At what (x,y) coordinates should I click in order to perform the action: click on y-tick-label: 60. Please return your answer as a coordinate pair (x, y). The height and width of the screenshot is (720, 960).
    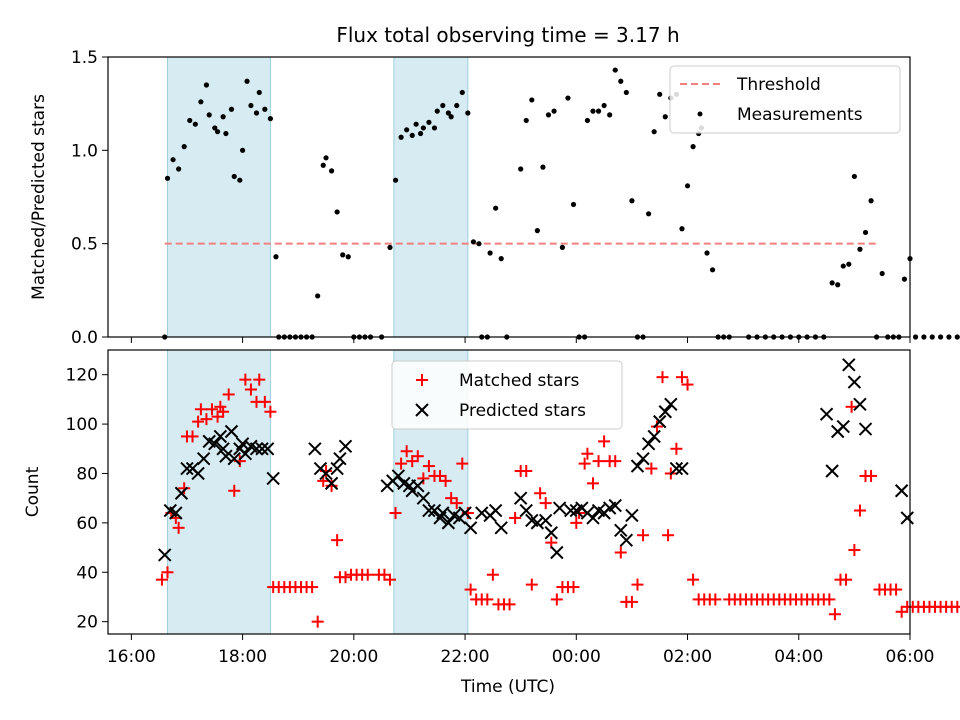
    Looking at the image, I should click on (87, 524).